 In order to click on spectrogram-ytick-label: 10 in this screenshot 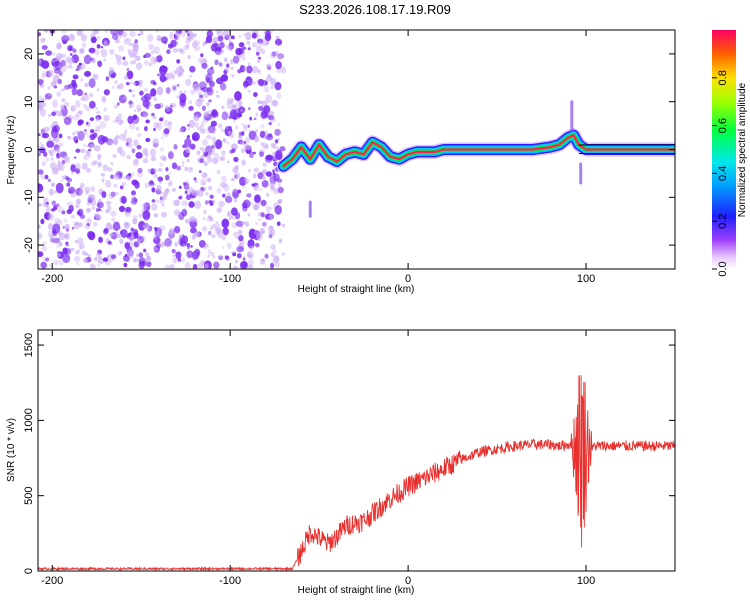, I will do `click(29, 102)`.